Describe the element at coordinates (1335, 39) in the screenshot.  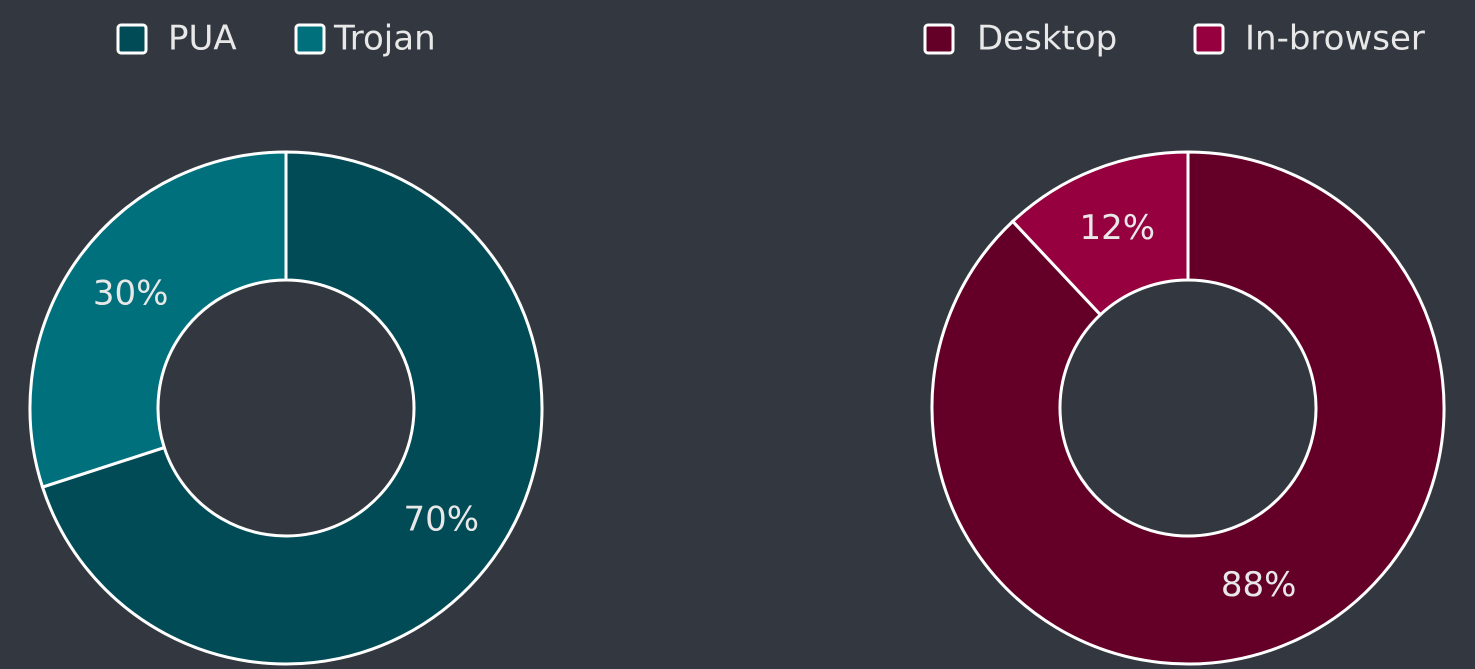
I see `legend-label: In-browser` at that location.